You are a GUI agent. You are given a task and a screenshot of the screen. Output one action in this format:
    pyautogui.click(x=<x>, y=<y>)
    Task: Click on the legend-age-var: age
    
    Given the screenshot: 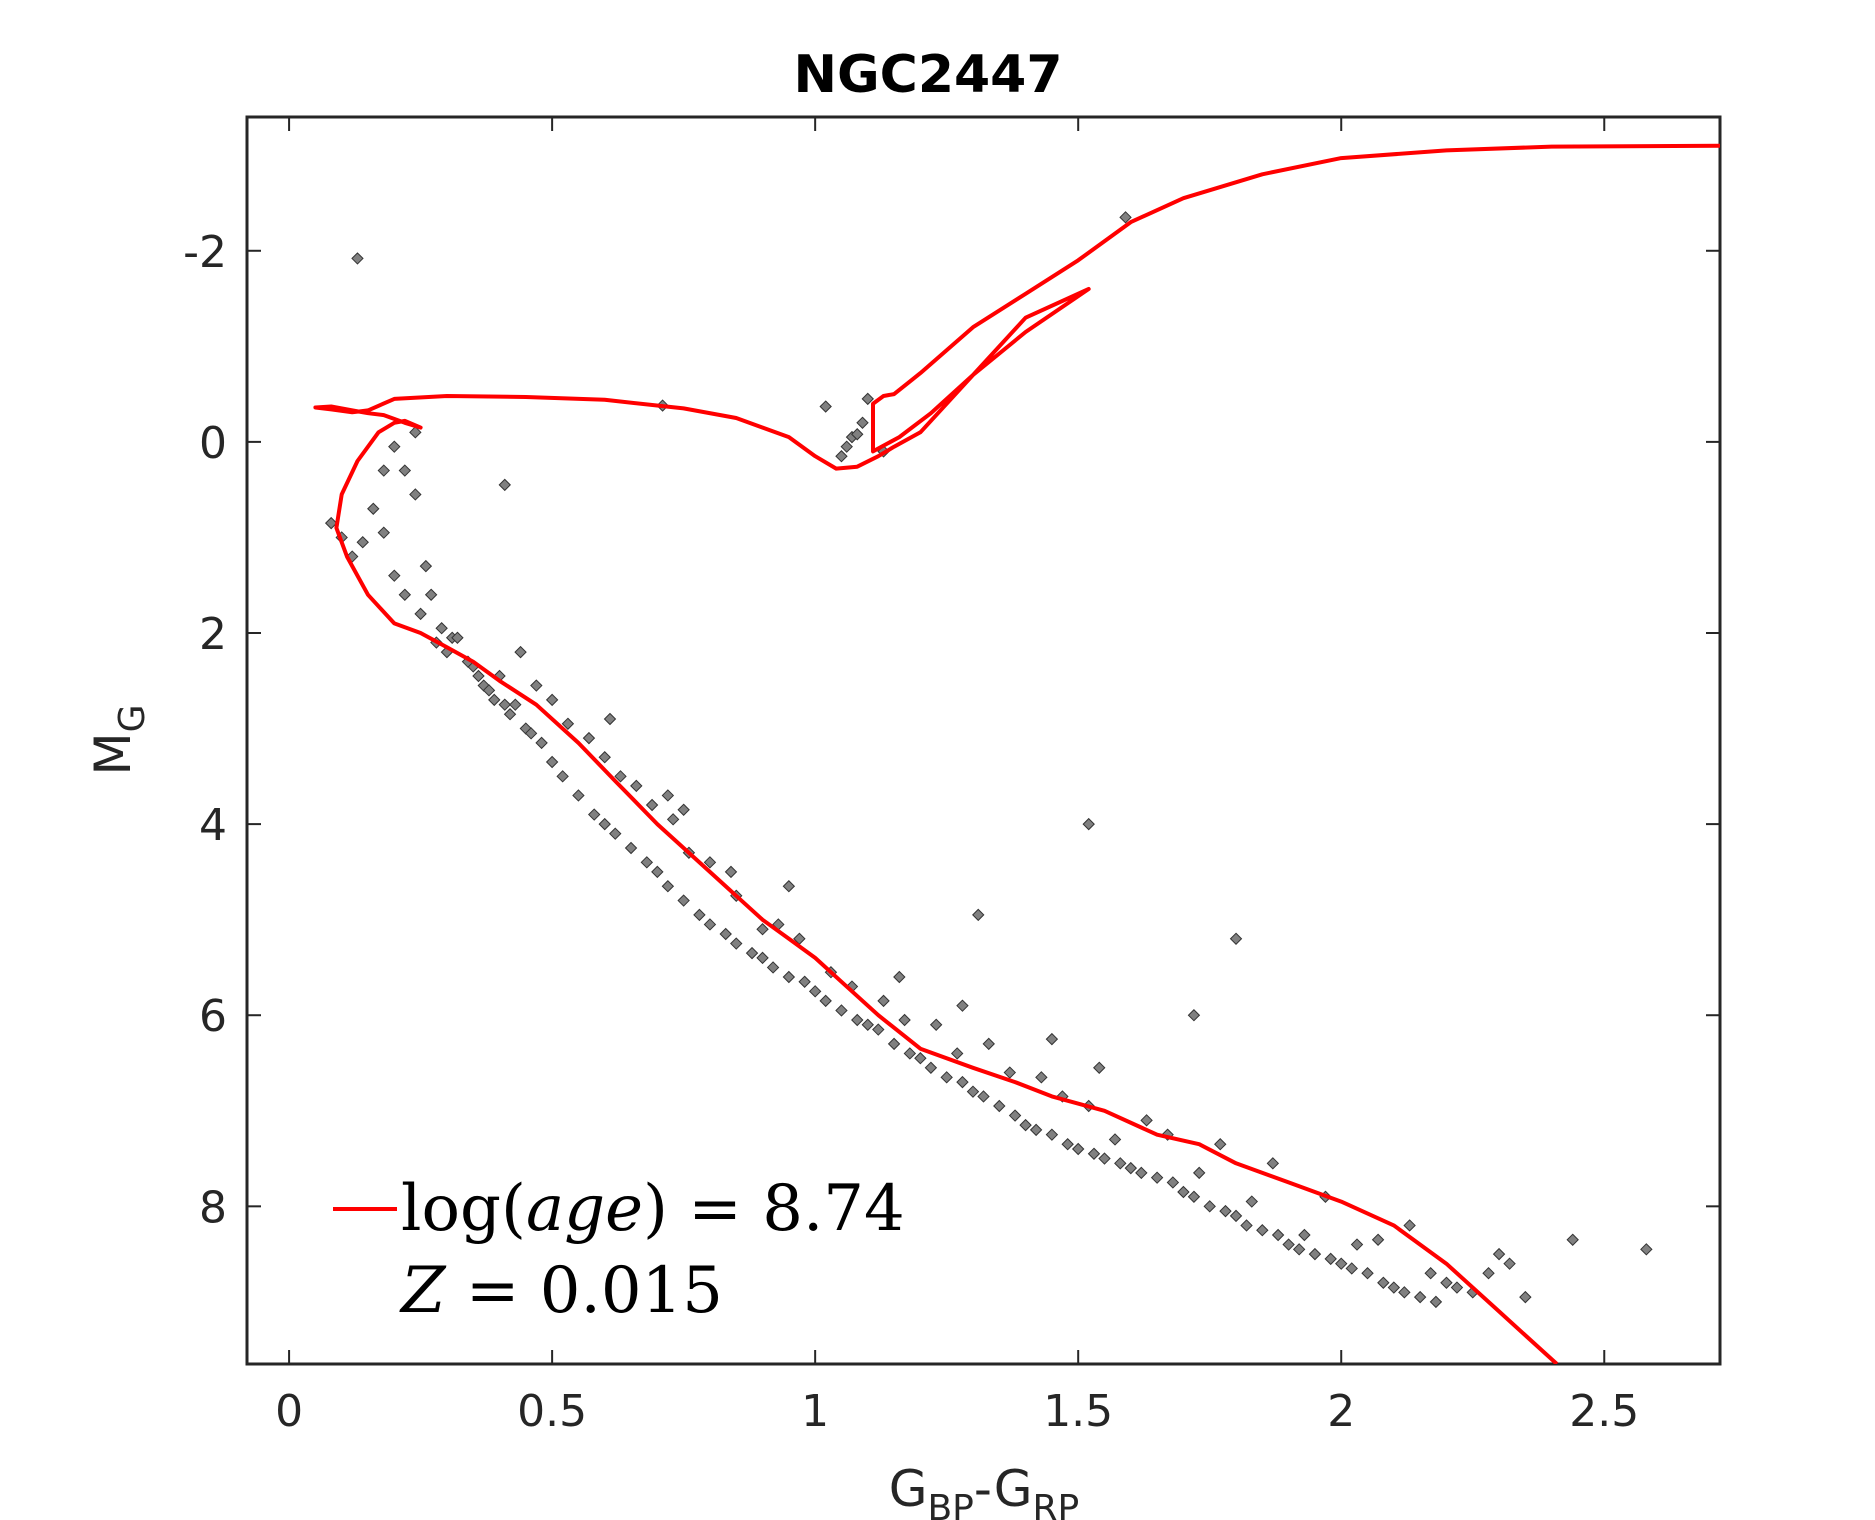 What is the action you would take?
    pyautogui.click(x=584, y=1209)
    